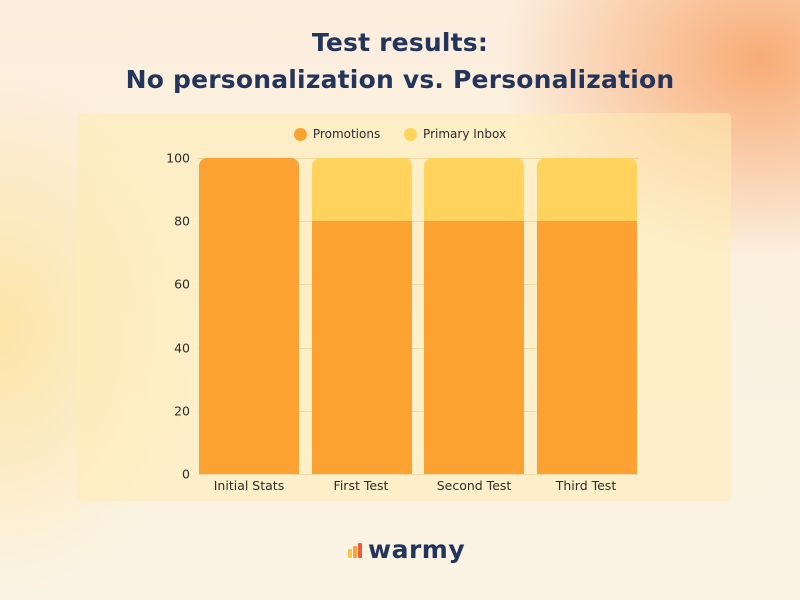 This screenshot has height=600, width=800. Describe the element at coordinates (182, 348) in the screenshot. I see `y-tick: 40` at that location.